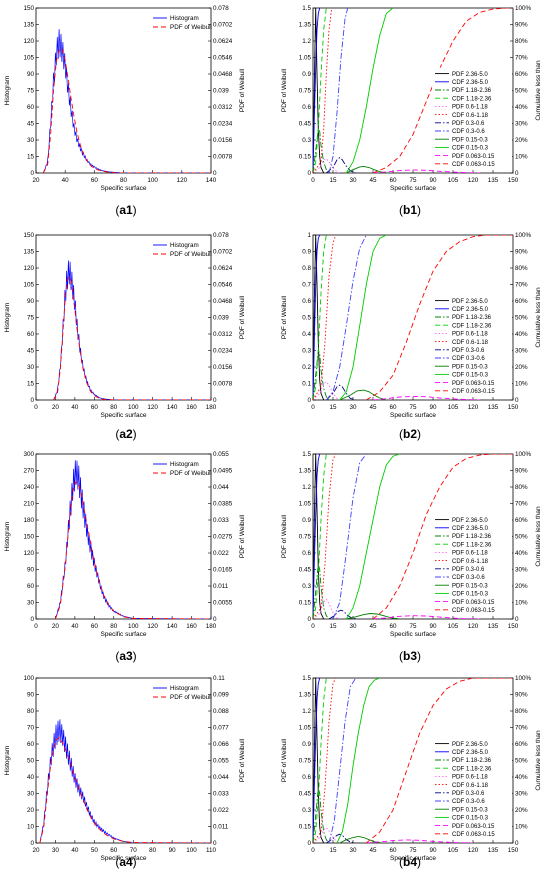 This screenshot has height=874, width=550. I want to click on x-tick-label: 120, so click(182, 180).